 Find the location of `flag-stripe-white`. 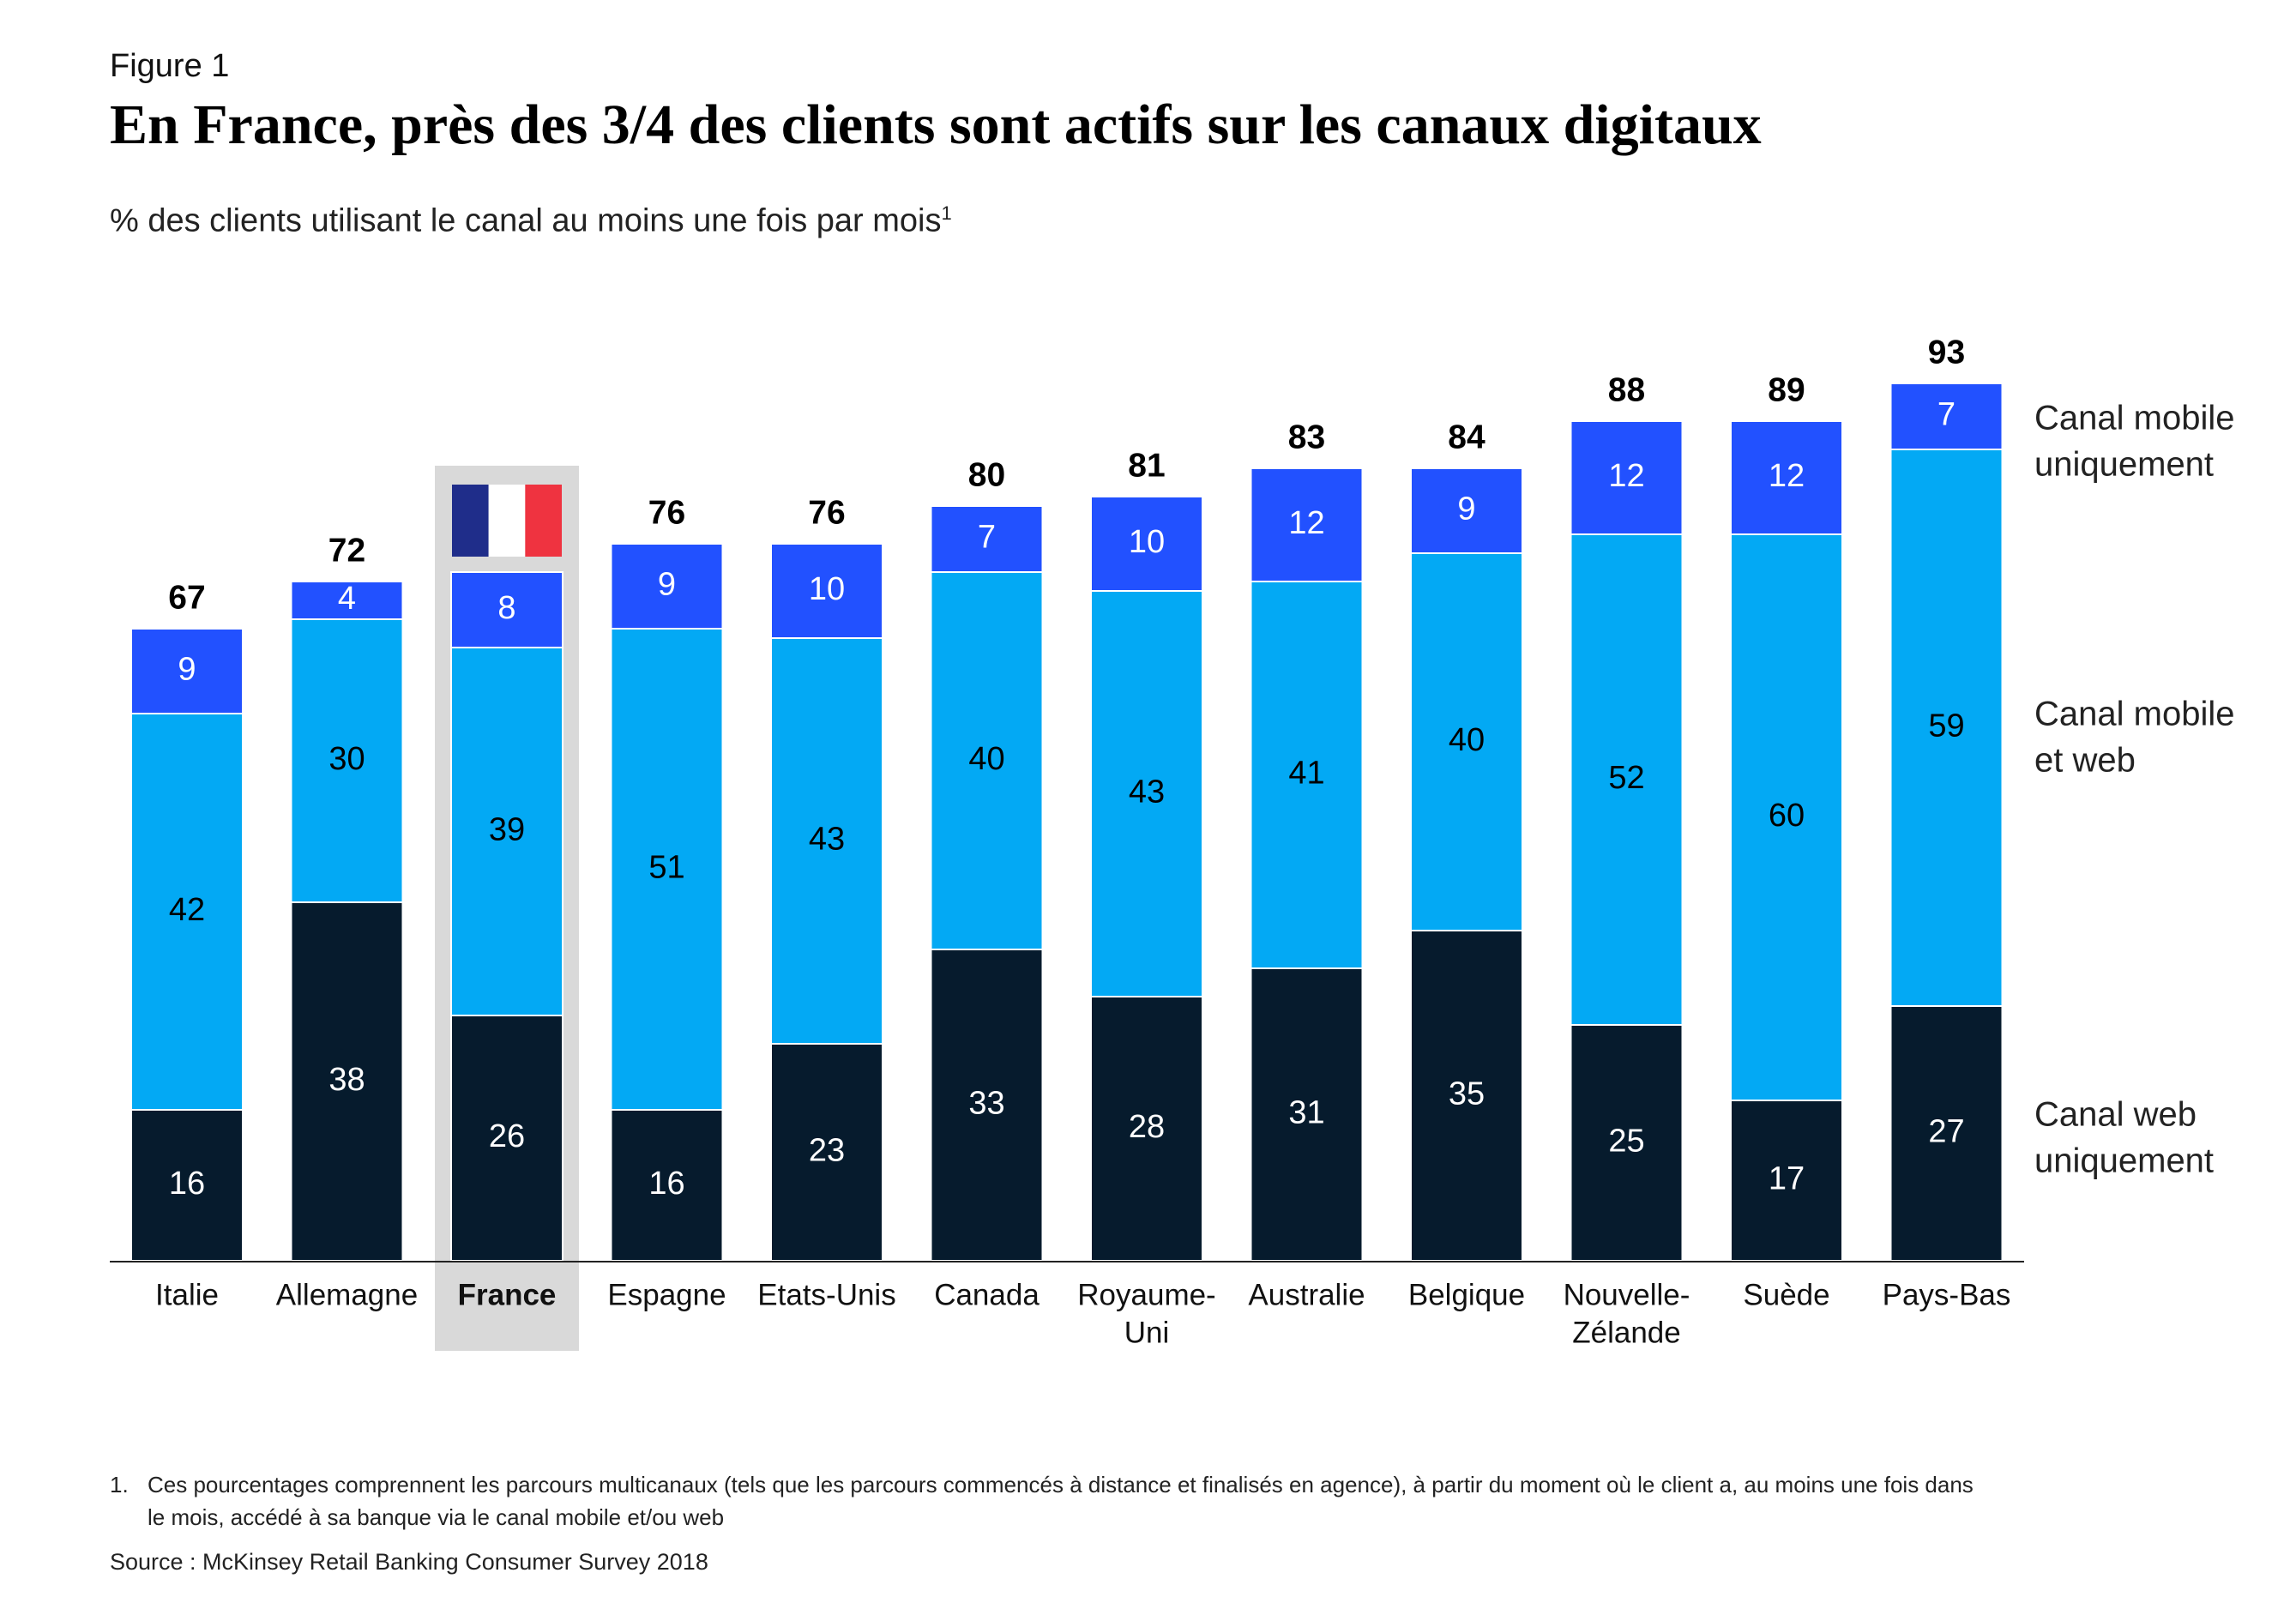

flag-stripe-white is located at coordinates (507, 521).